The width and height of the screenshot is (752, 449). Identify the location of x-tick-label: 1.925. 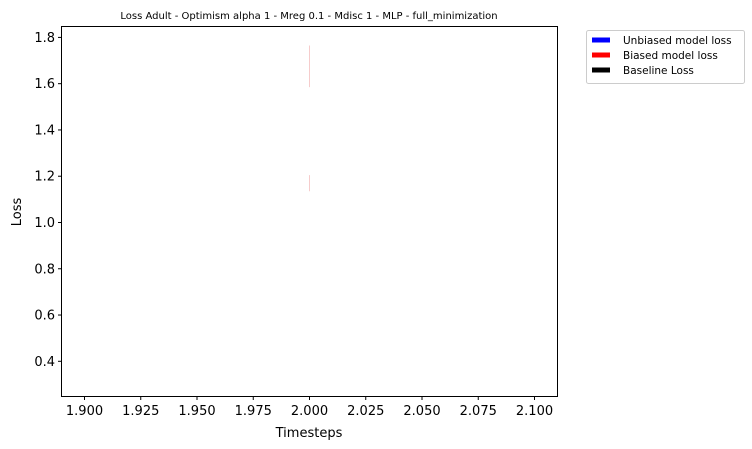
(140, 411).